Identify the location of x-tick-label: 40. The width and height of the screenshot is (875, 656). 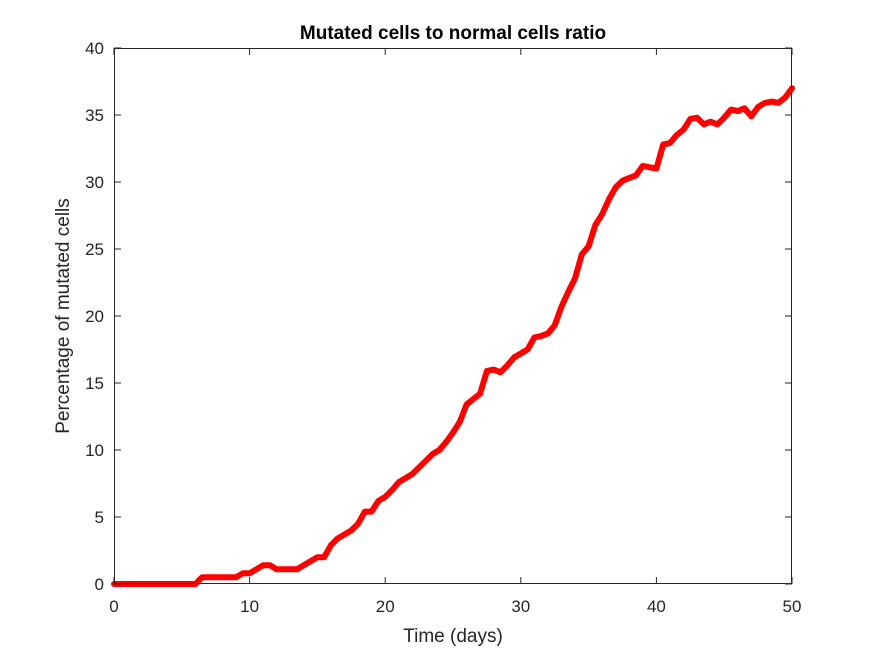
(656, 606).